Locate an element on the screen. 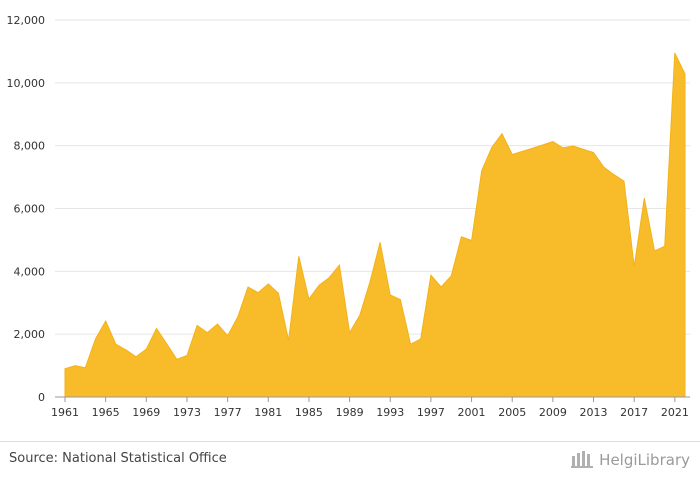  y-tick-label: 6,000 is located at coordinates (30, 209).